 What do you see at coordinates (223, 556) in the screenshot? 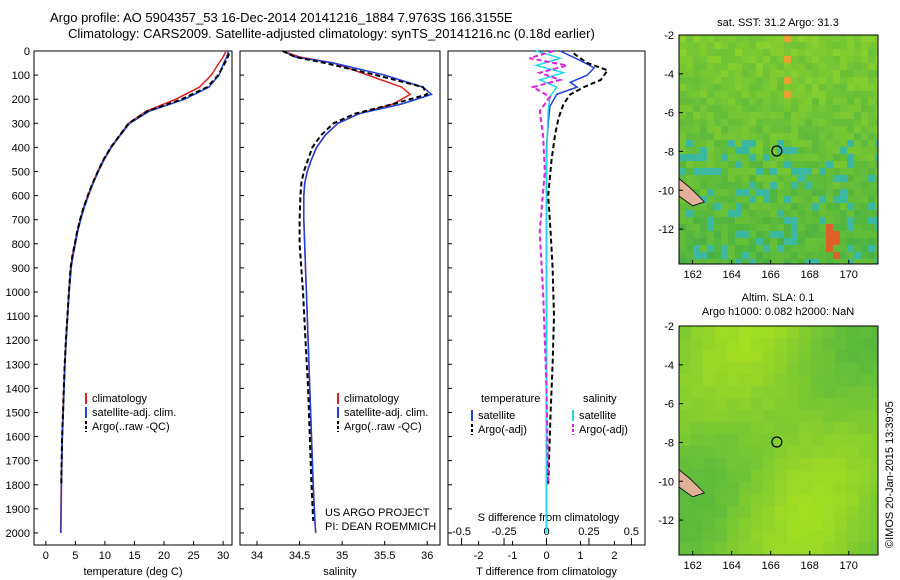
I see `x-tick-label: 30` at bounding box center [223, 556].